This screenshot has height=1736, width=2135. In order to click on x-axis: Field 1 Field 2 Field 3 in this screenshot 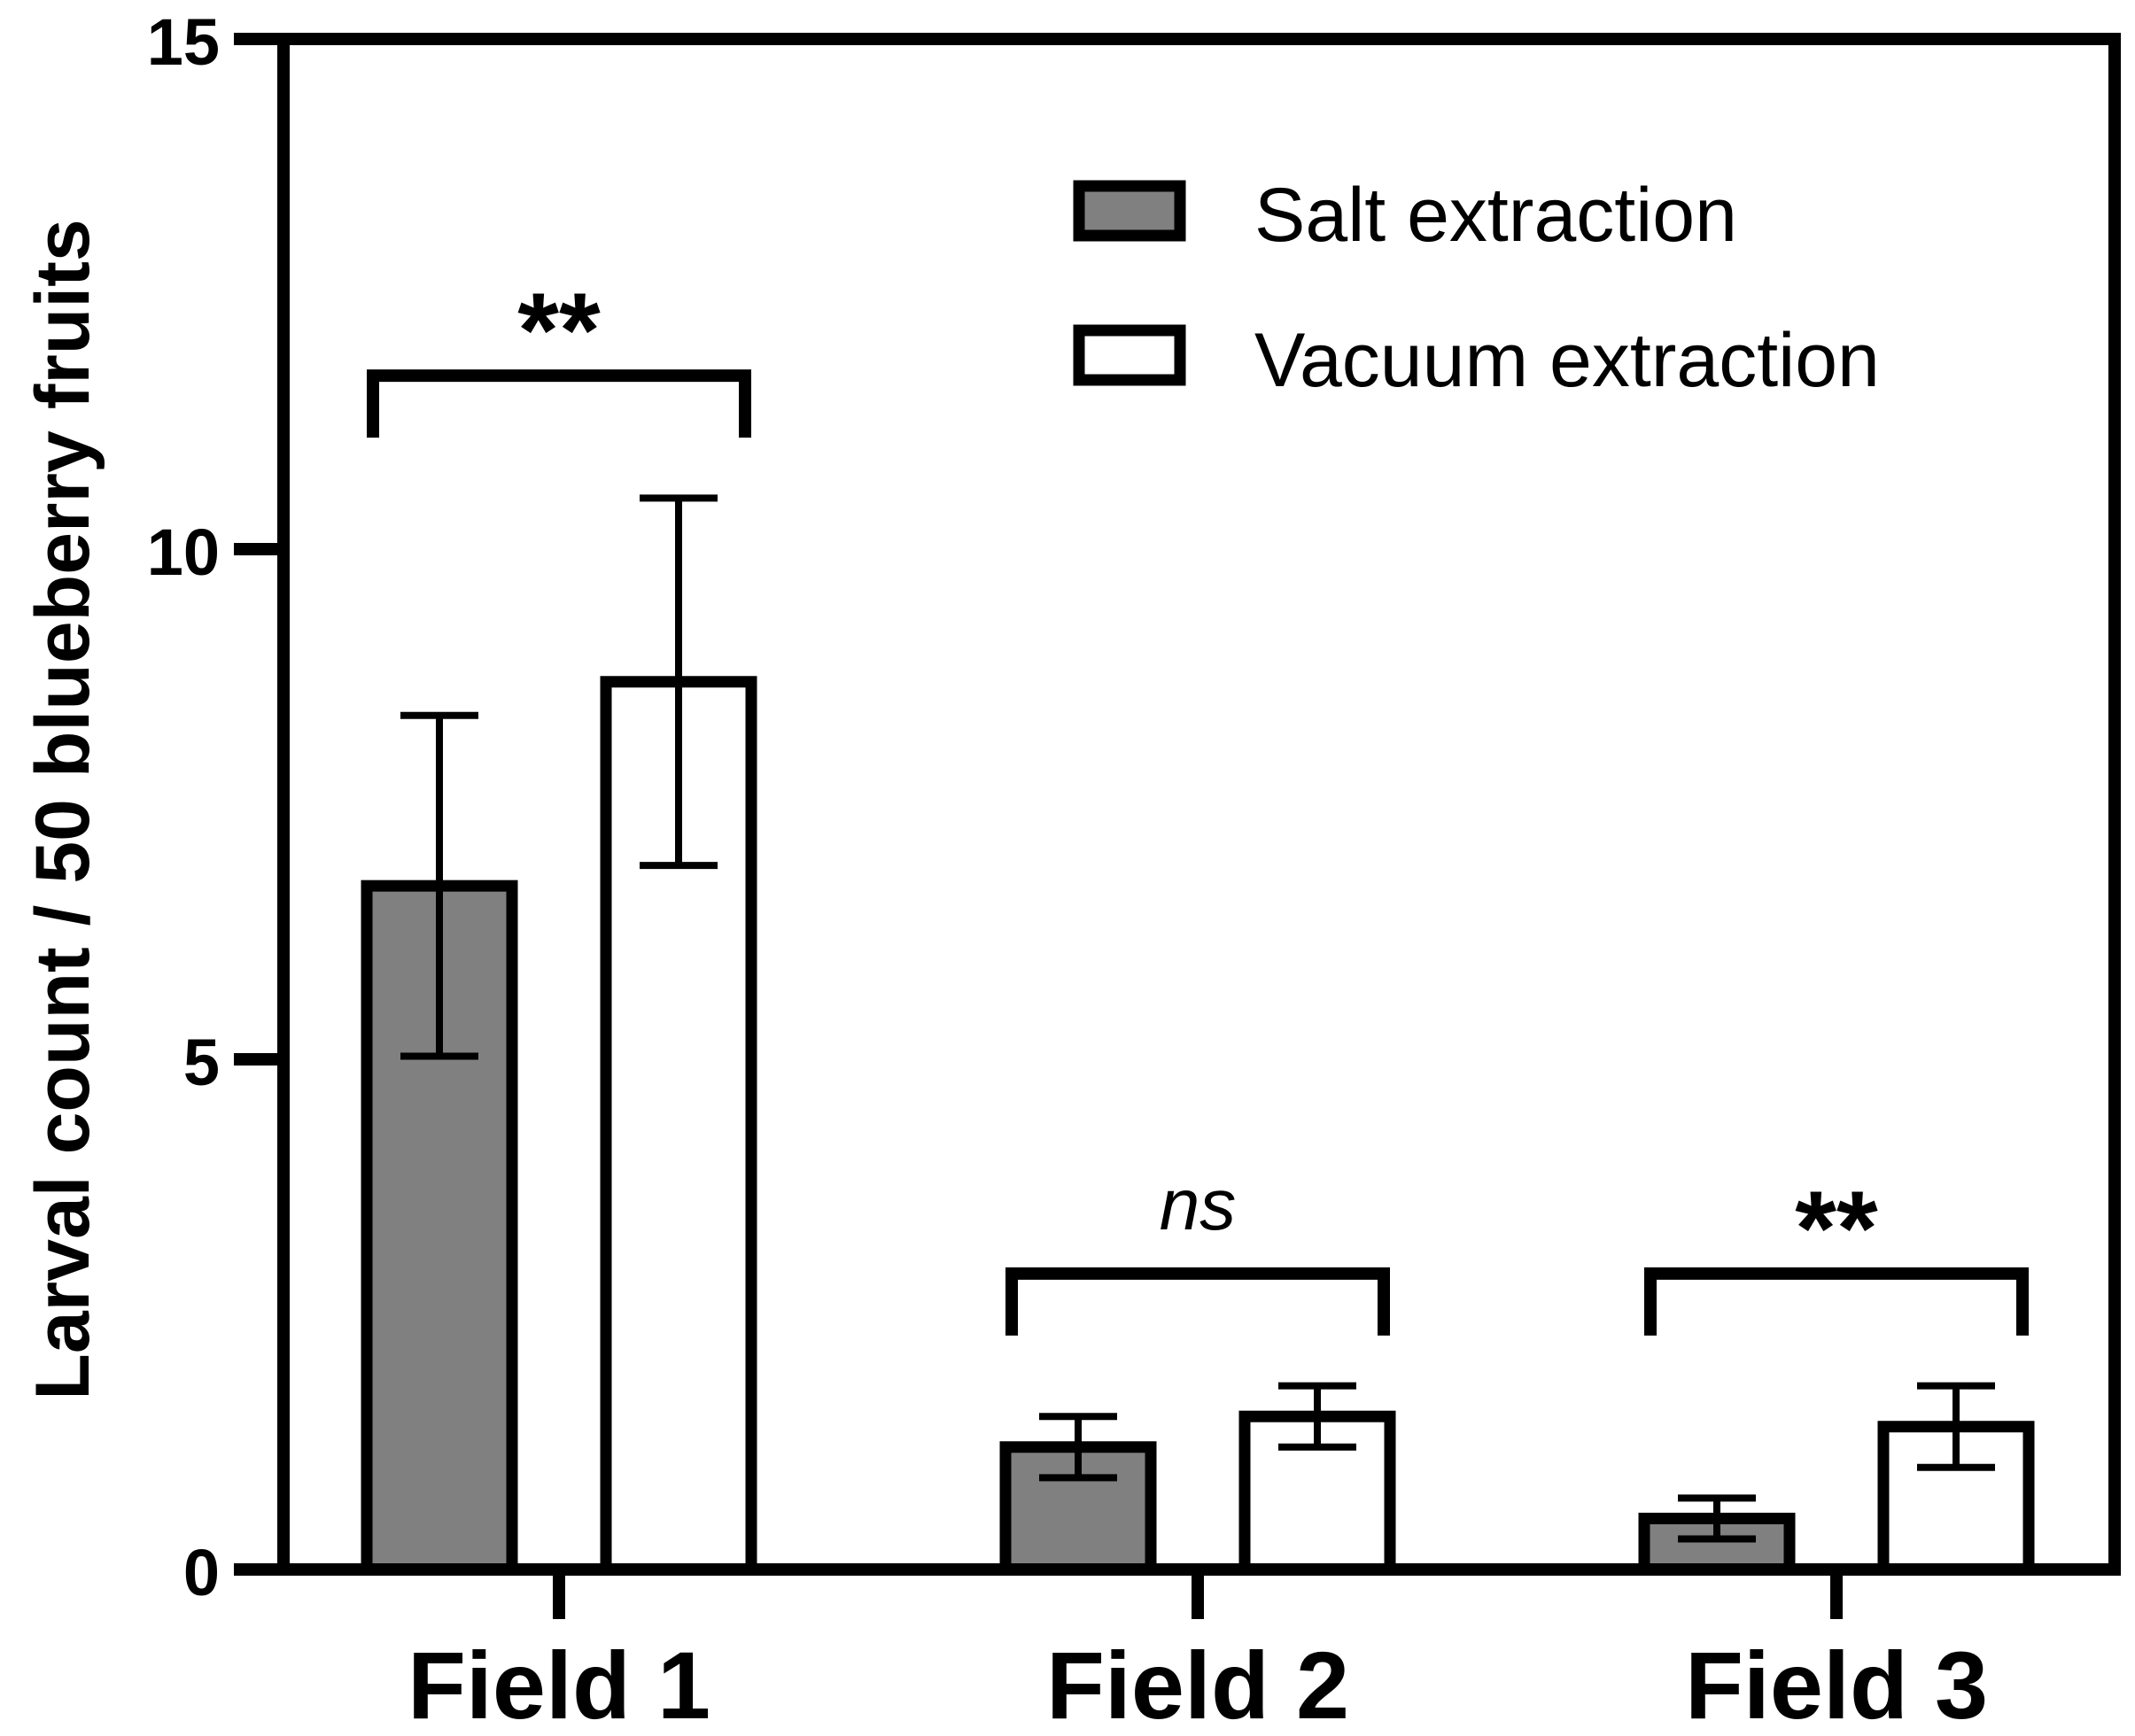, I will do `click(1198, 1653)`.